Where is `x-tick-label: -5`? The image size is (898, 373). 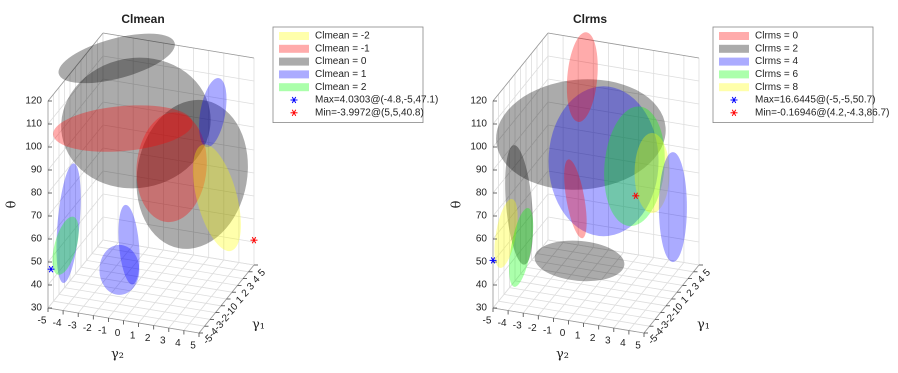
x-tick-label: -5 is located at coordinates (487, 321).